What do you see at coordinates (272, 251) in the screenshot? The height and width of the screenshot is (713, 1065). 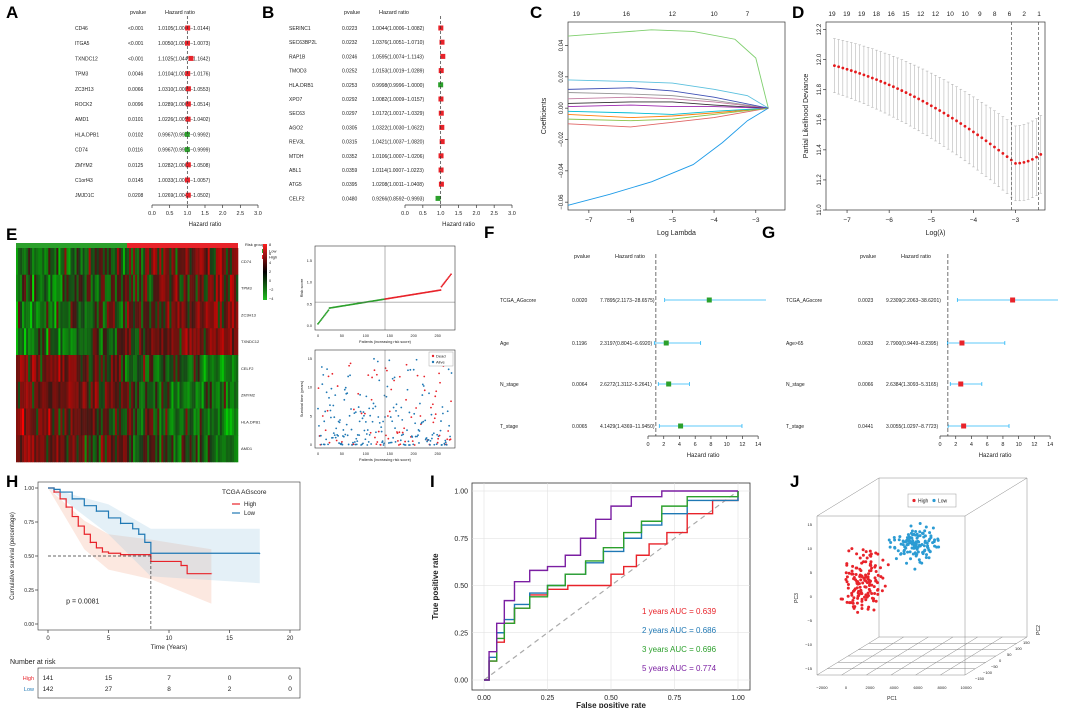 I see `legend-label-low: Low` at bounding box center [272, 251].